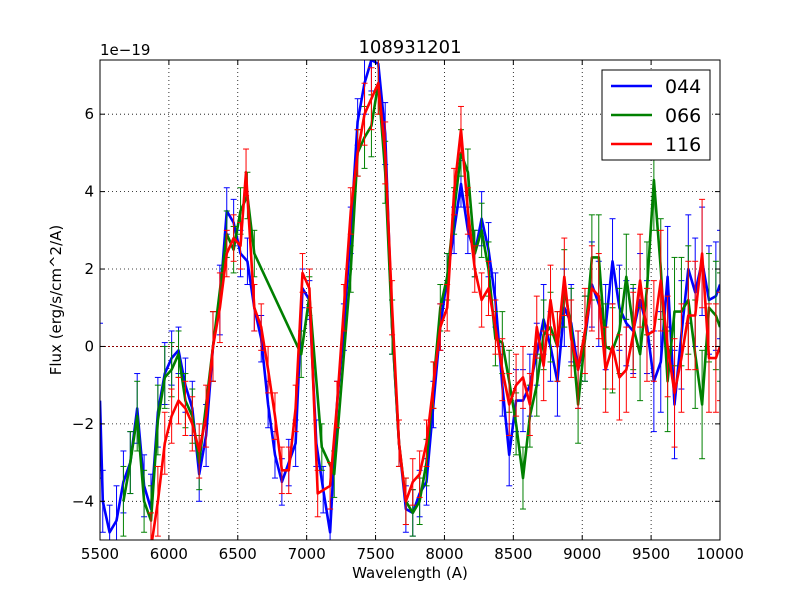 The height and width of the screenshot is (600, 800). Describe the element at coordinates (683, 87) in the screenshot. I see `legend-label-044: 044` at that location.